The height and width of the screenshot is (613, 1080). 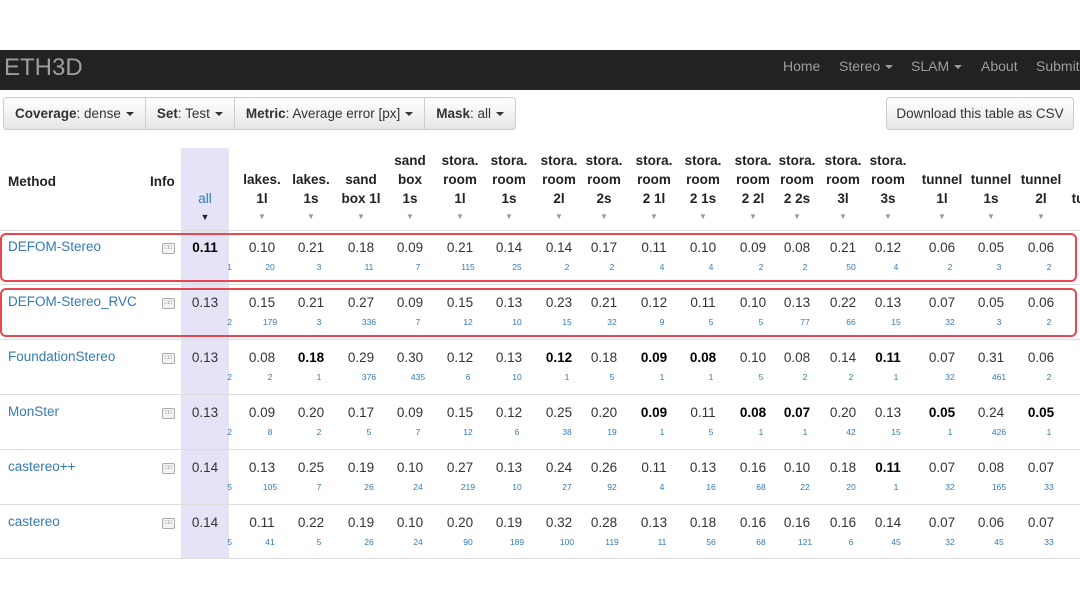 I want to click on column-header-14: stora. room 3s, so click(x=888, y=179).